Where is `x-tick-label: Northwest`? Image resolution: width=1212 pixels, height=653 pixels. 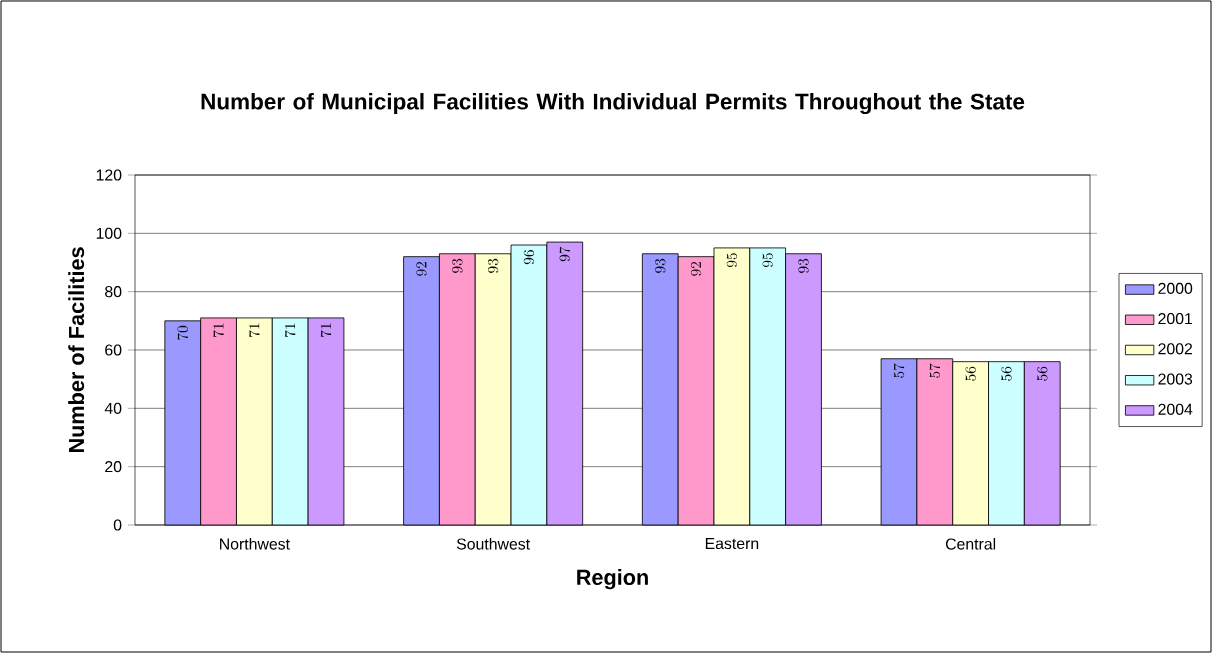
x-tick-label: Northwest is located at coordinates (255, 544).